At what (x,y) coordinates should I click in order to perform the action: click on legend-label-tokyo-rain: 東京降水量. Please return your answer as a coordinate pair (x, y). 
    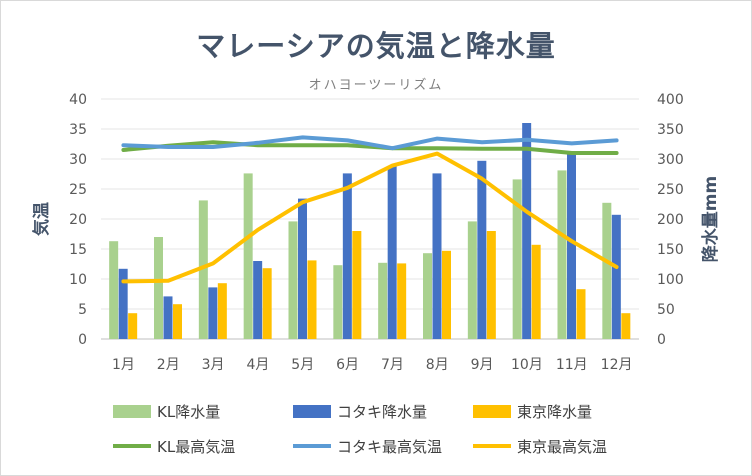
    Looking at the image, I should click on (555, 411).